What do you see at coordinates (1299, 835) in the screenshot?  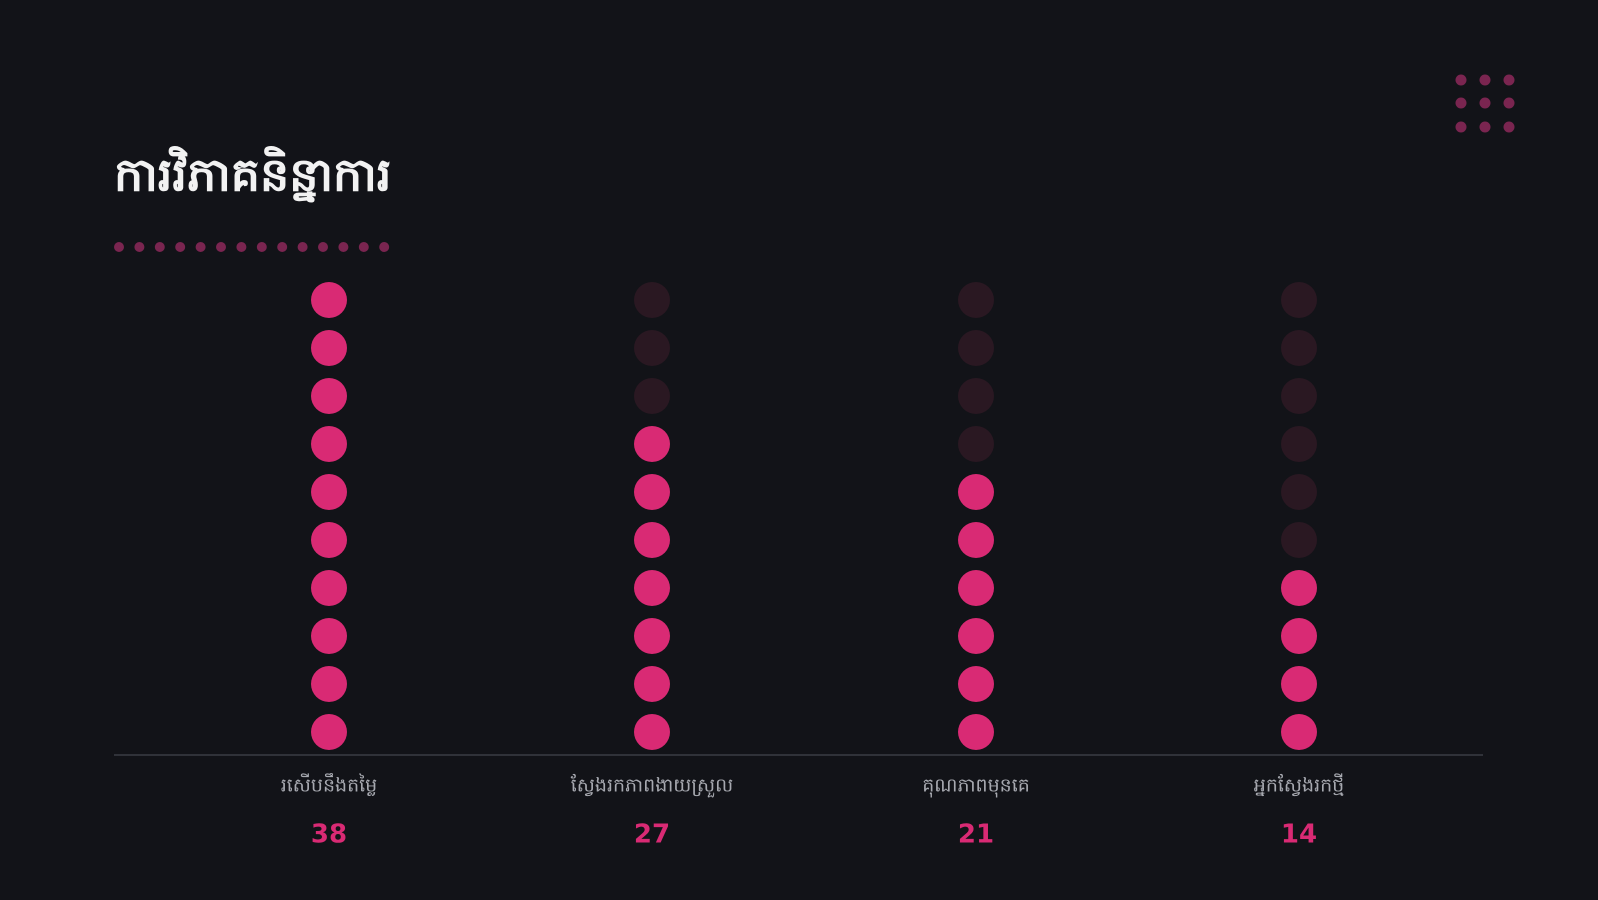 I see `value-label: 14` at bounding box center [1299, 835].